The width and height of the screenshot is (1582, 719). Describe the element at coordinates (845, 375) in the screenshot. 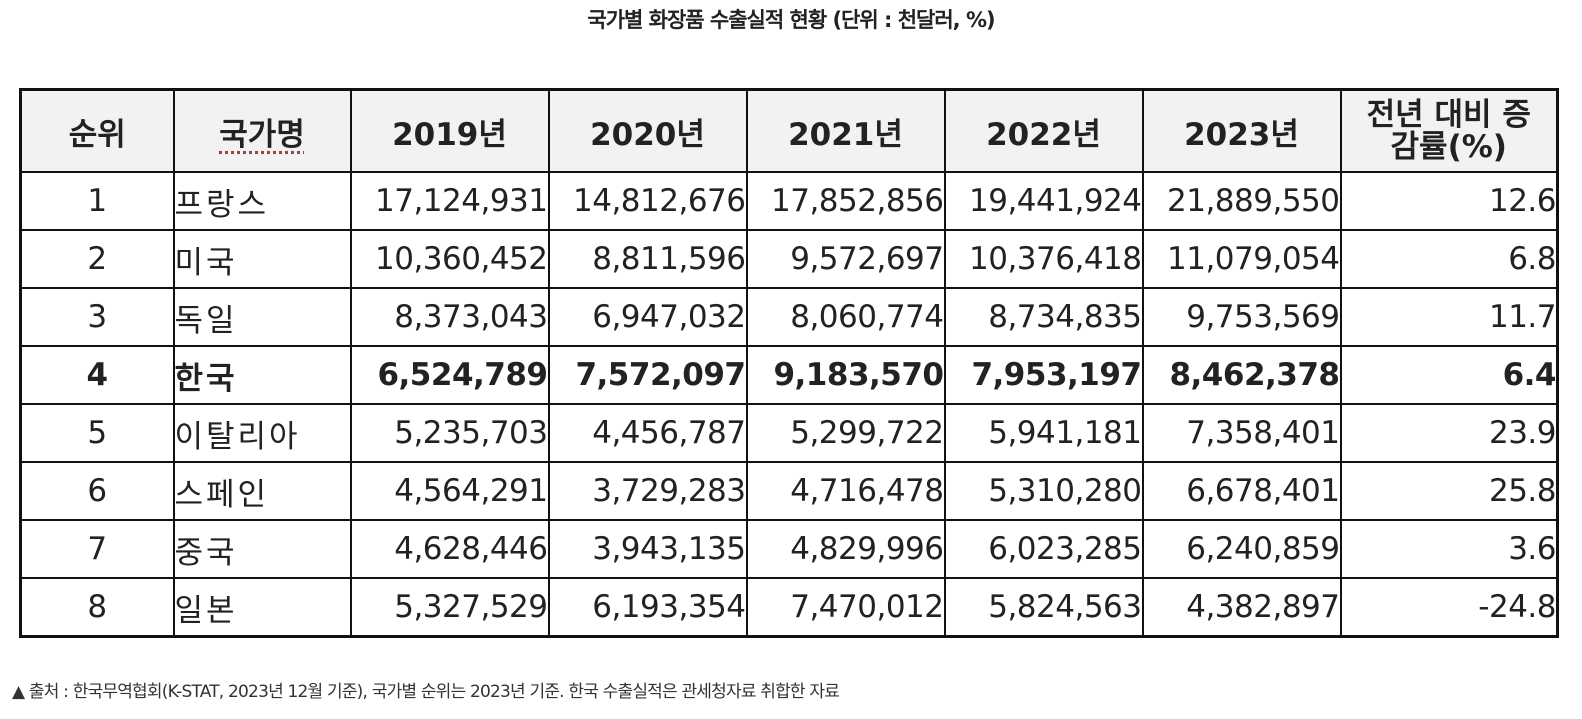

I see `cell-2021: 9,183,570` at that location.